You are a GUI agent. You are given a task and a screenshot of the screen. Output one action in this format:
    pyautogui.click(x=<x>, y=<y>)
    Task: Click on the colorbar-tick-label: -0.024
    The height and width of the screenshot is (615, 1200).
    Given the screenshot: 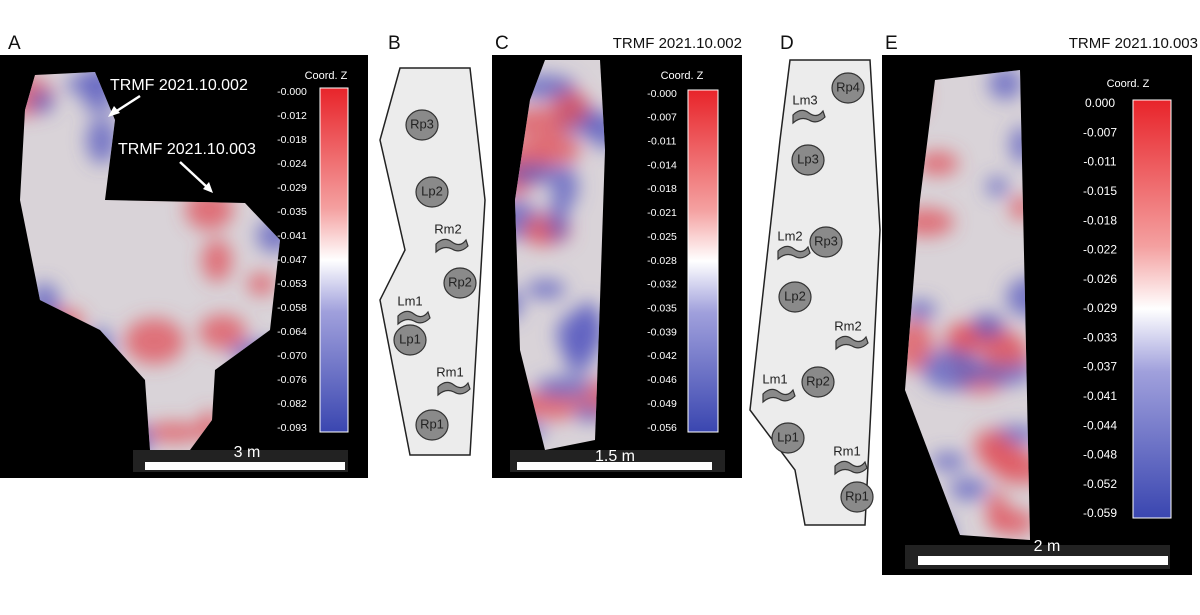 What is the action you would take?
    pyautogui.click(x=292, y=164)
    